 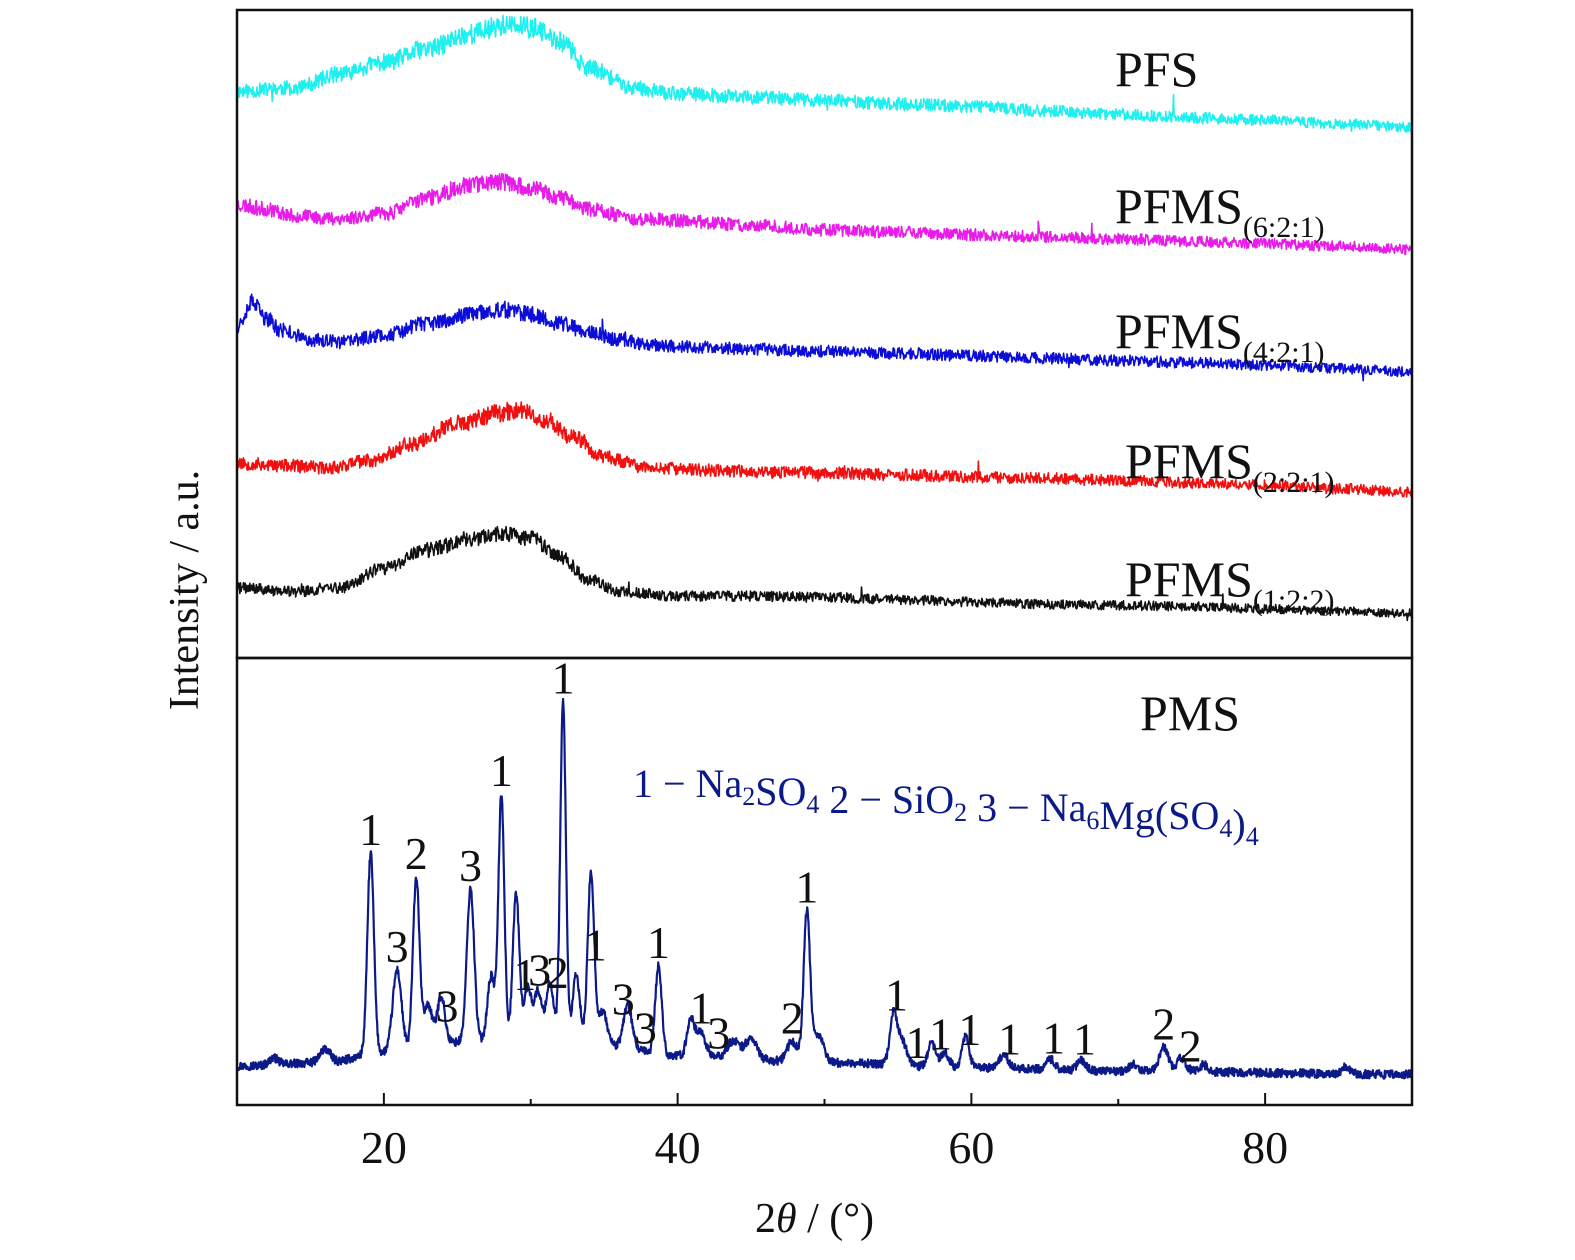 I want to click on x-tick-label: 20, so click(x=384, y=1147).